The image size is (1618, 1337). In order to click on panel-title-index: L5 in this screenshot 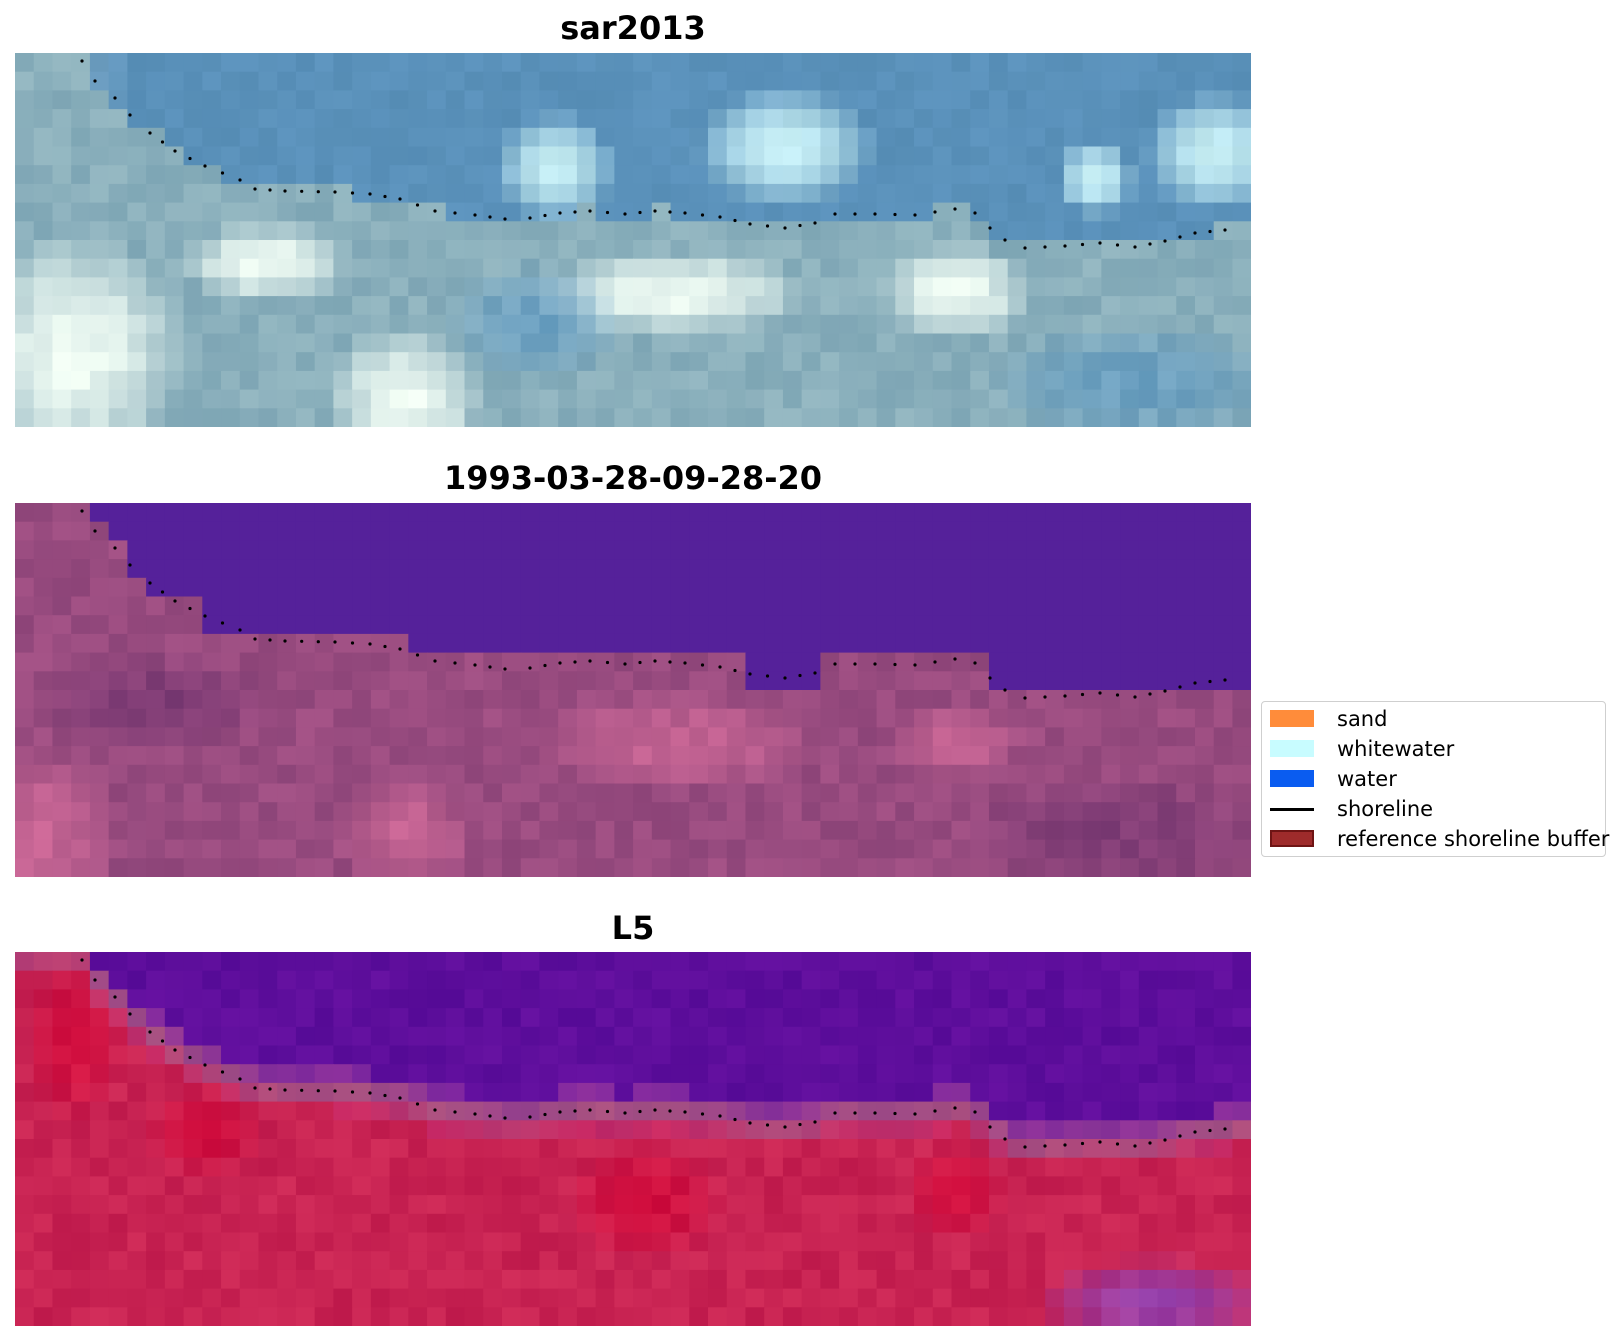, I will do `click(633, 928)`.